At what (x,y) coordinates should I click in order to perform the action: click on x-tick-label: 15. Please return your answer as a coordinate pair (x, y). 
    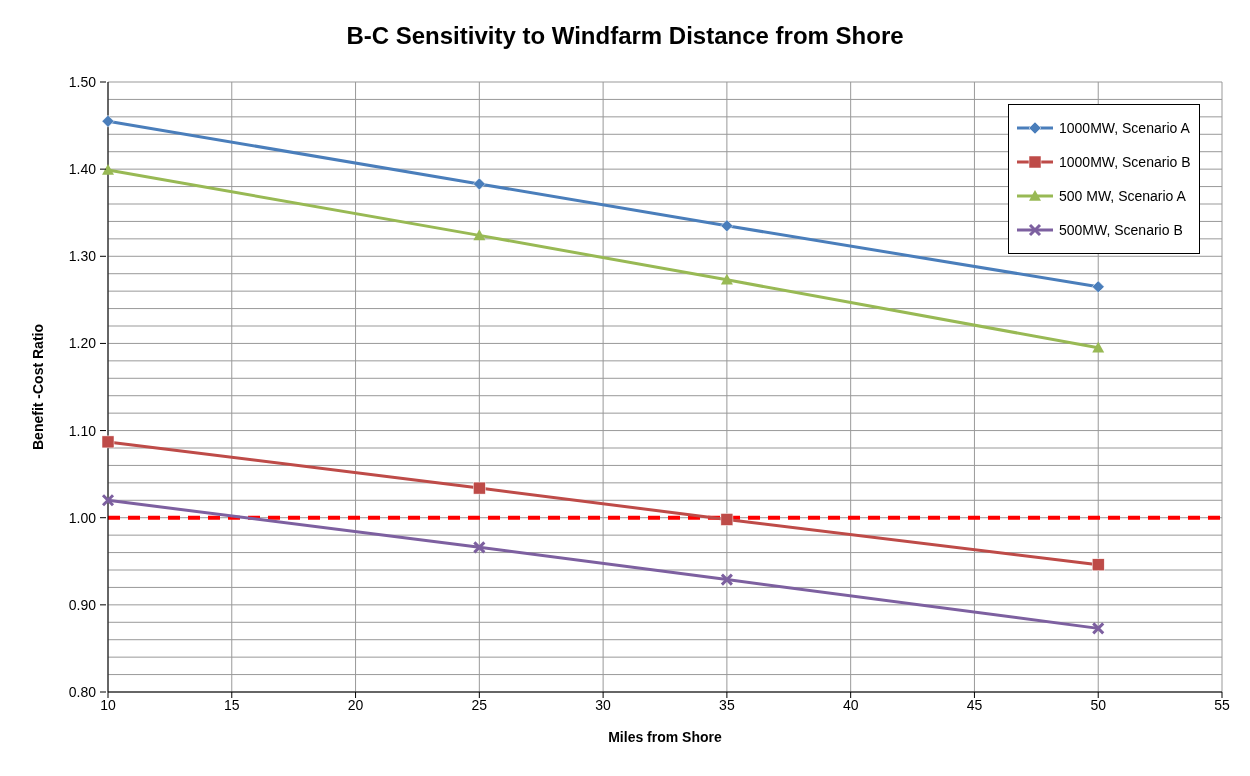
    Looking at the image, I should click on (231, 704).